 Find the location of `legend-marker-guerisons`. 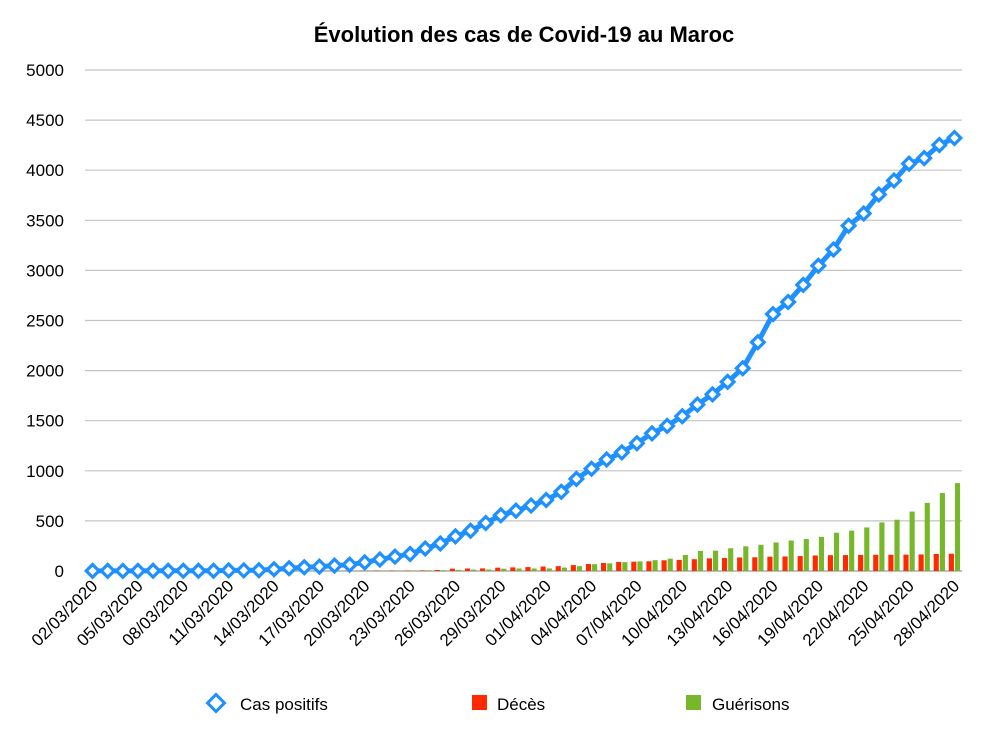

legend-marker-guerisons is located at coordinates (693, 702).